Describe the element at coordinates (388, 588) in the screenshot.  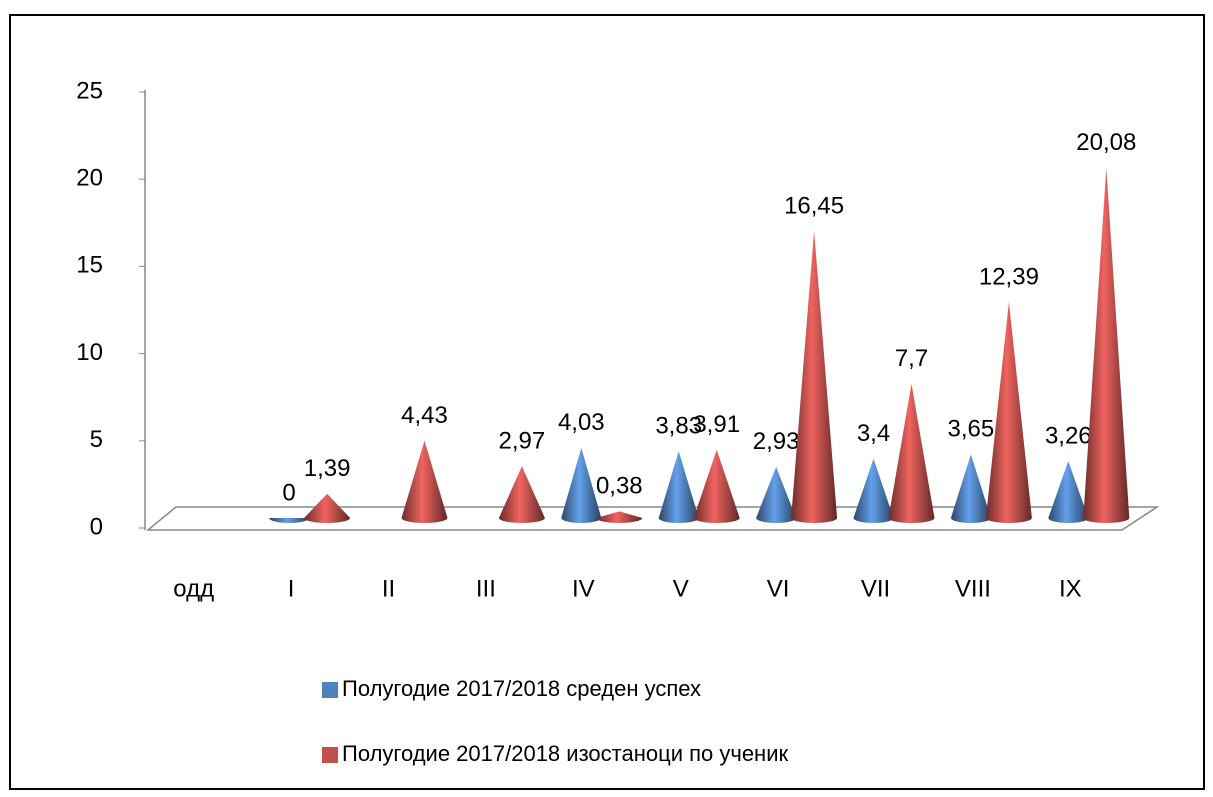
I see `x-tick-label: II` at that location.